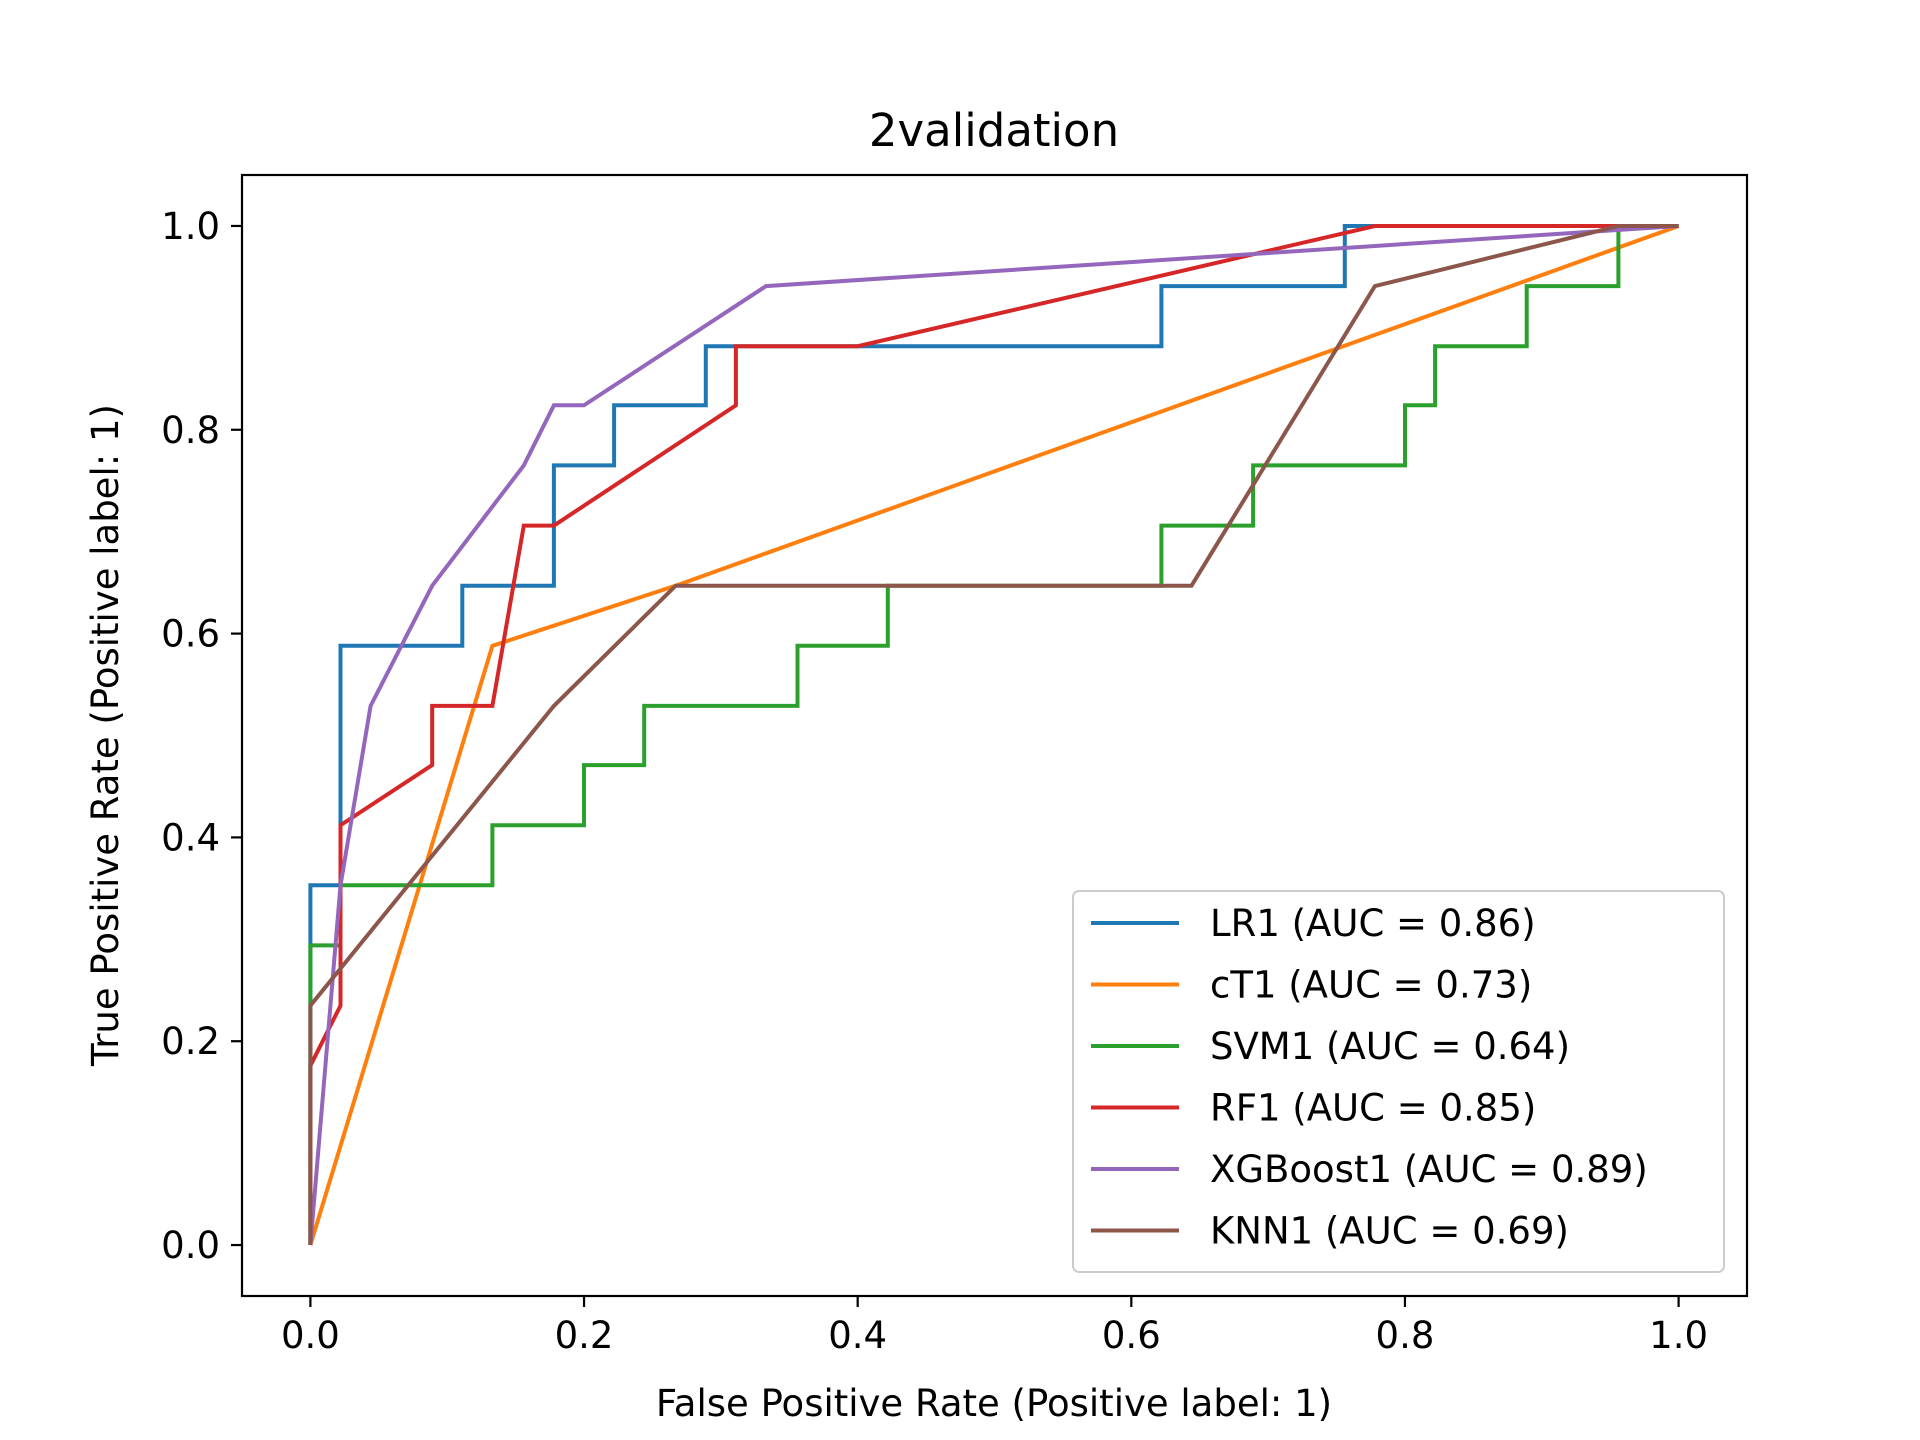 This screenshot has width=1920, height=1440. I want to click on y-axis-label: True Positive Rate (Positive label: 1), so click(105, 735).